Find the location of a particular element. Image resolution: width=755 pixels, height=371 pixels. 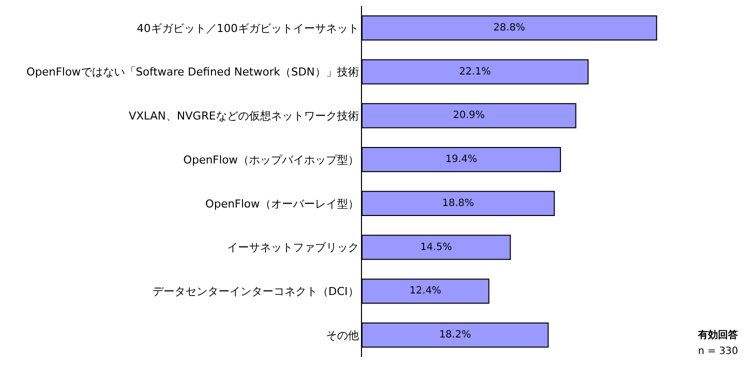

y-tick-label: OpenFlow（ホップバイホップ型） is located at coordinates (271, 159).